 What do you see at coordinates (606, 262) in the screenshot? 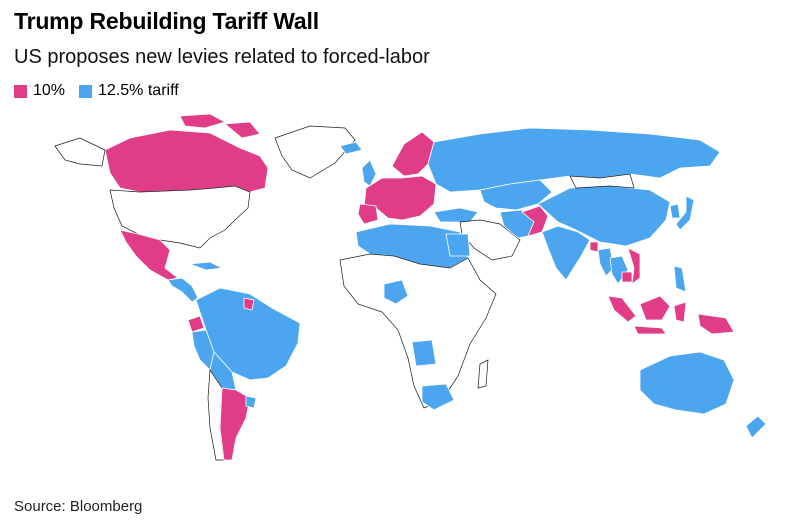
I see `region-myanmar` at bounding box center [606, 262].